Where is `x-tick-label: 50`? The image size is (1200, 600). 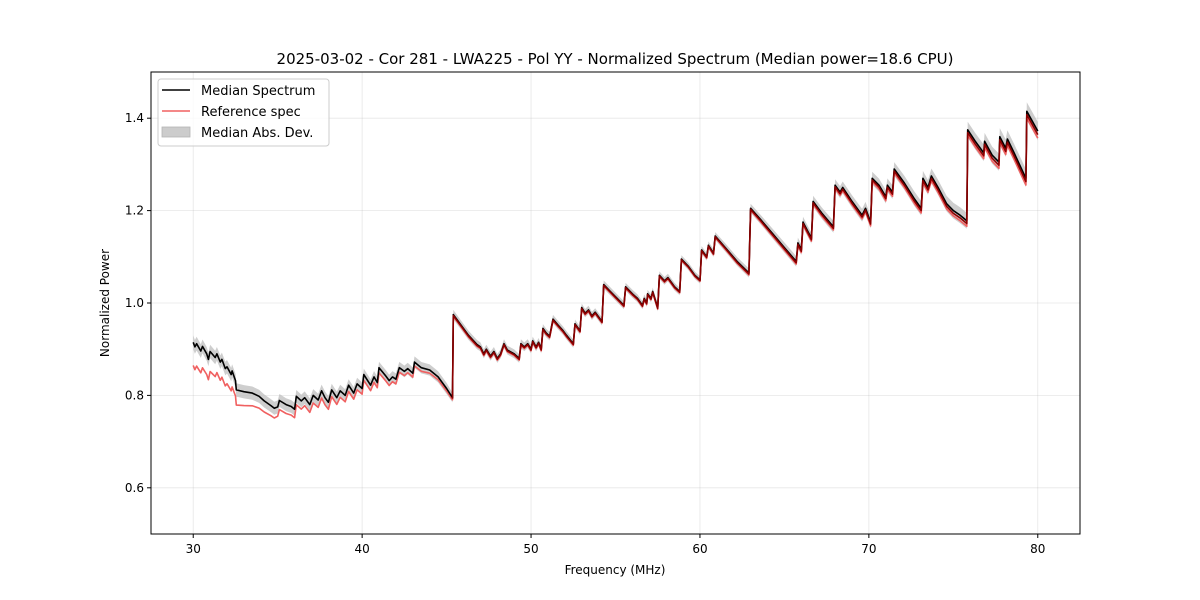
x-tick-label: 50 is located at coordinates (530, 549).